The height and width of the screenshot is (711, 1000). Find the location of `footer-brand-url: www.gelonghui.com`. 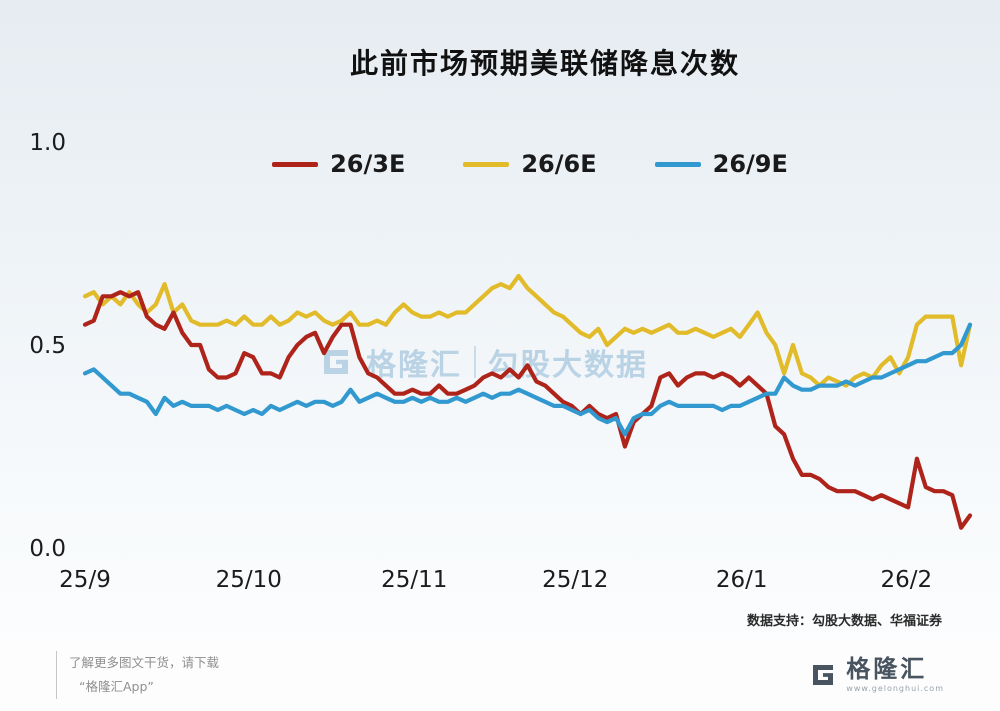

footer-brand-url: www.gelonghui.com is located at coordinates (895, 688).